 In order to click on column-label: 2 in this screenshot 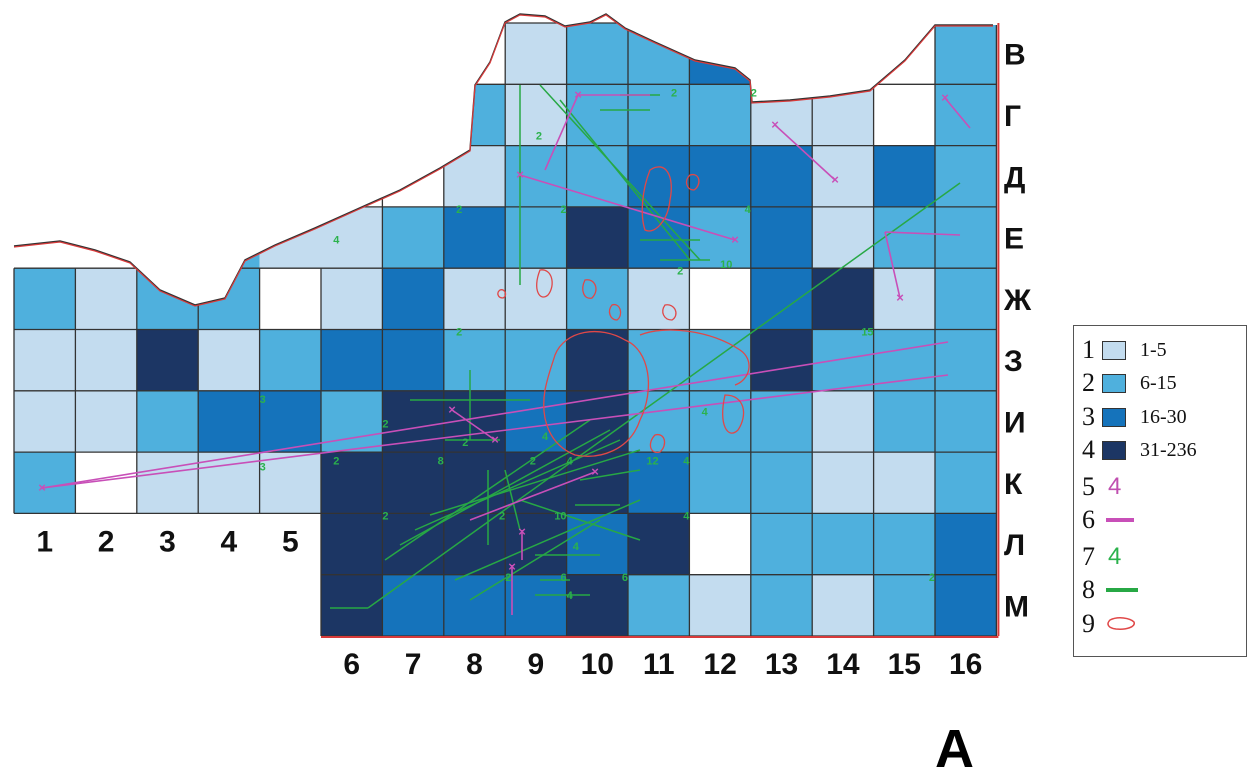, I will do `click(106, 541)`.